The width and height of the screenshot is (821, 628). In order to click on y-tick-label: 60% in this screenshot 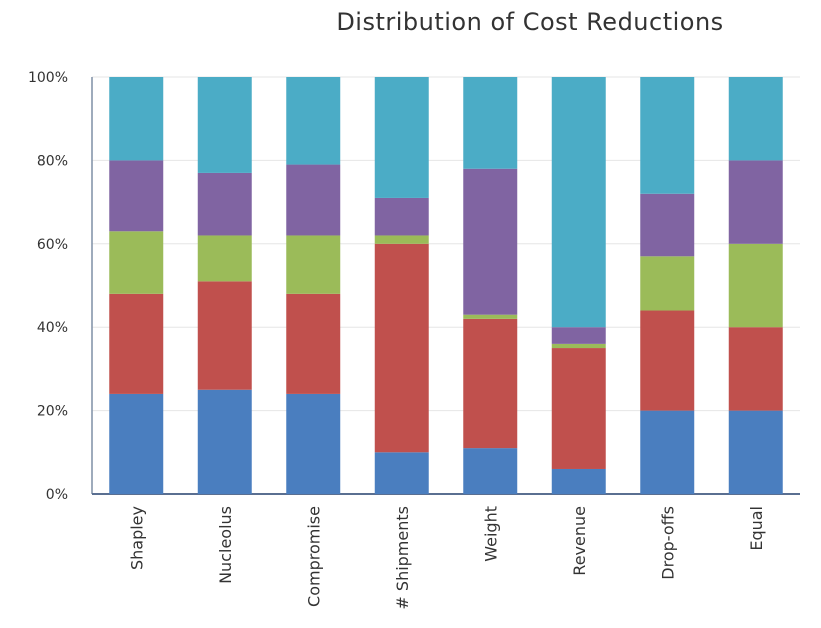, I will do `click(52, 245)`.